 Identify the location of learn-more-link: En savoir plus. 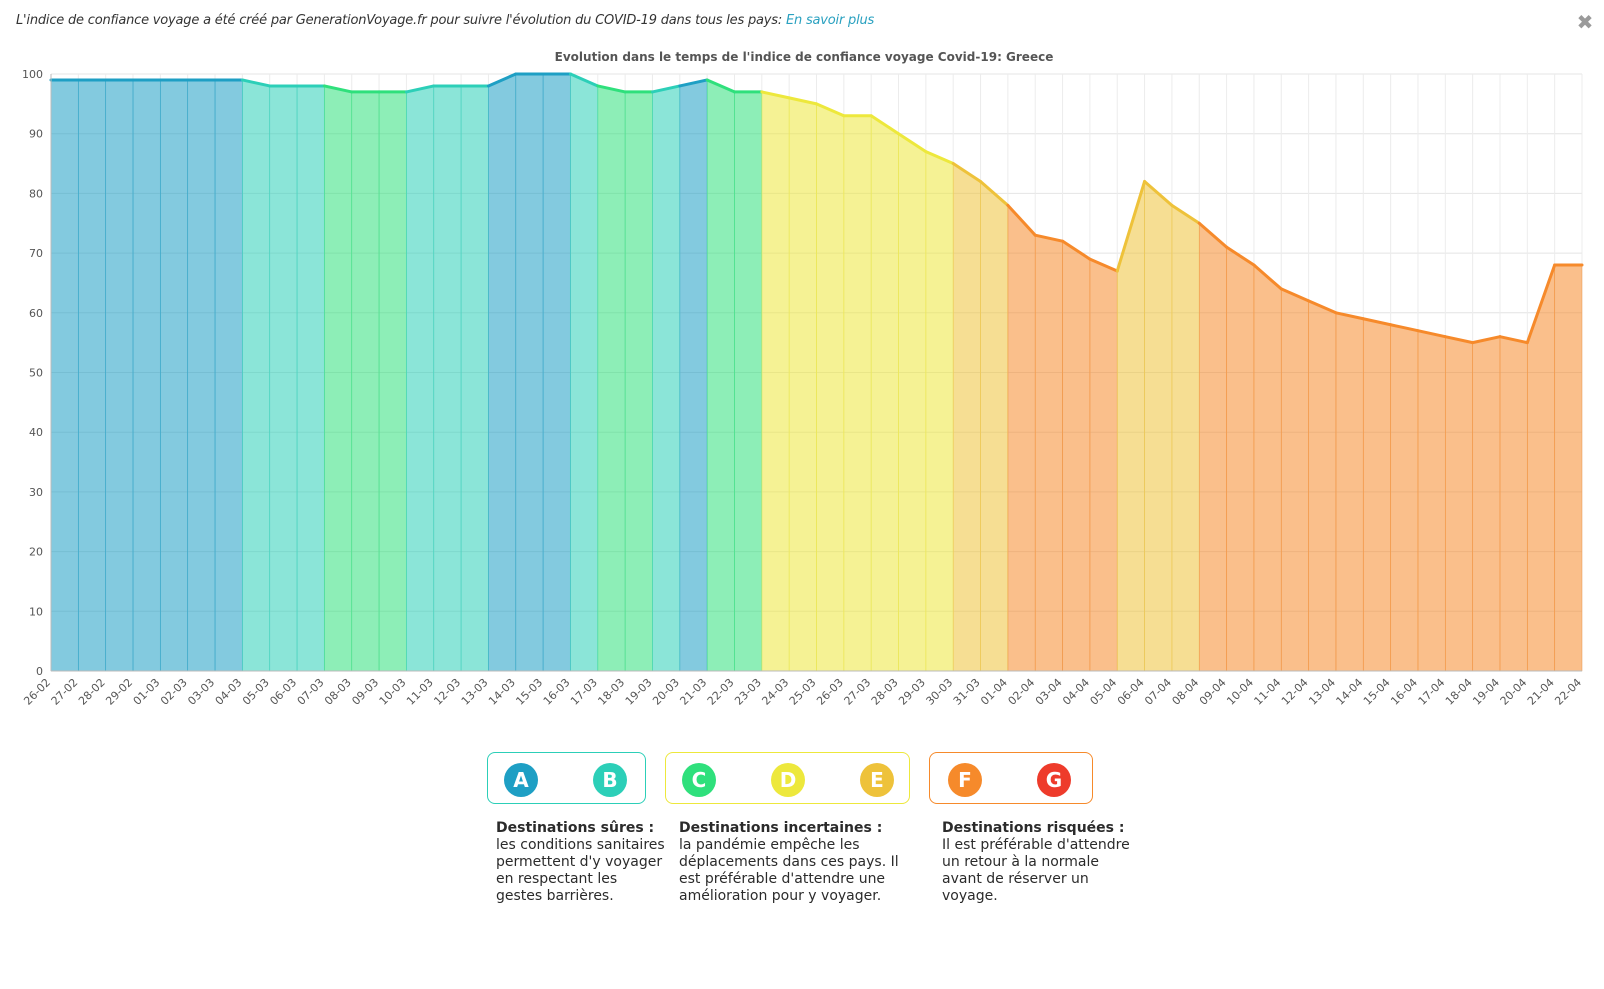
(830, 20).